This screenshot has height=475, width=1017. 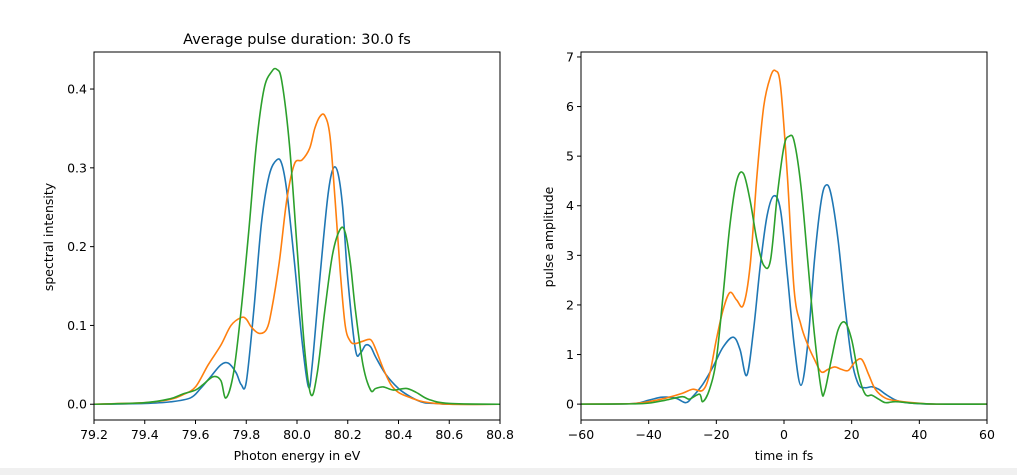 I want to click on y-ticks-spectrum: 0.0 0.1 0.2 0.3 0.4, so click(x=80, y=247).